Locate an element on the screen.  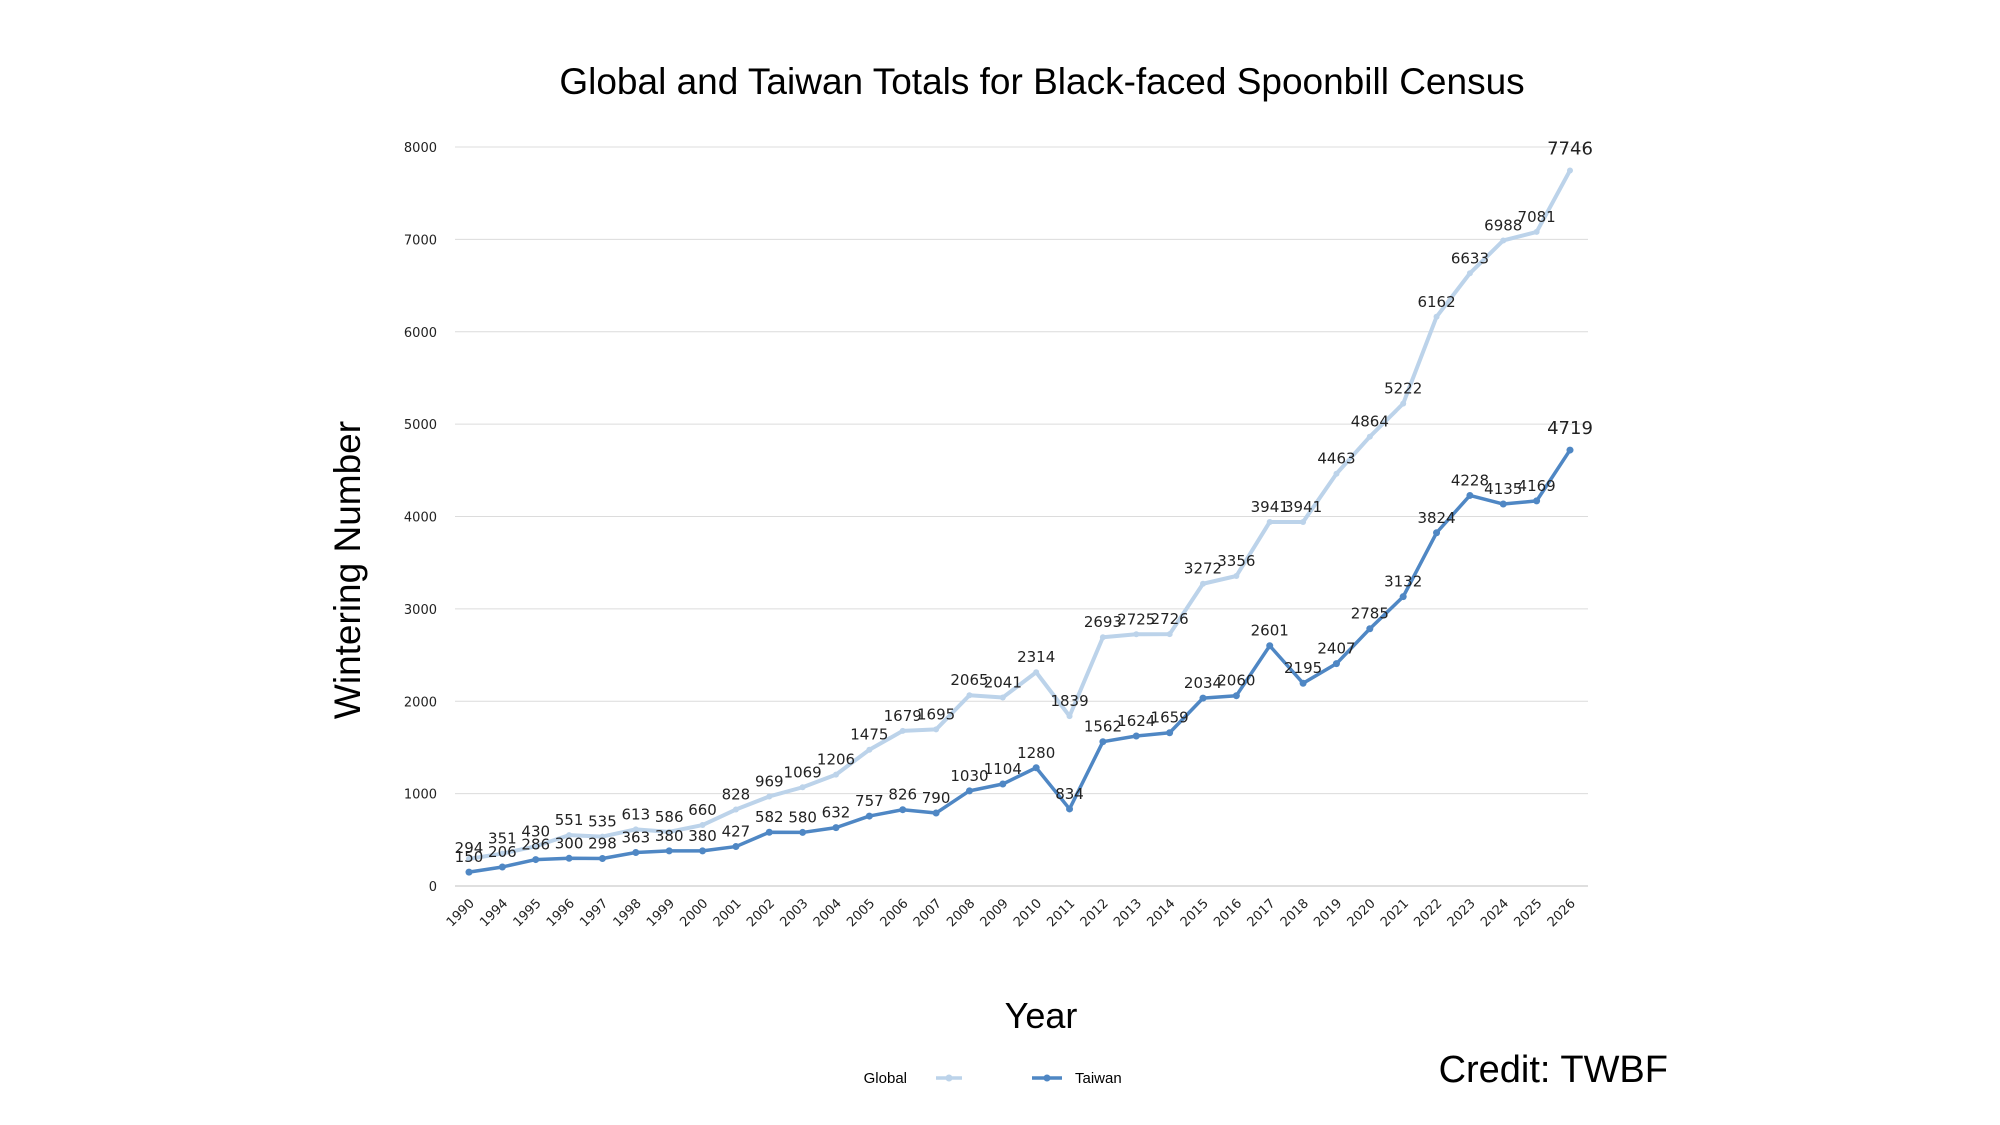
data-label-taiwan: 300 is located at coordinates (569, 843).